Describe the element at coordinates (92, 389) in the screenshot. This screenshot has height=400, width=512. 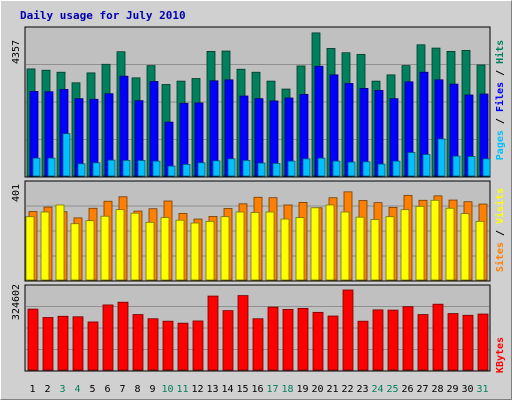
I see `x-tick-label: 5` at that location.